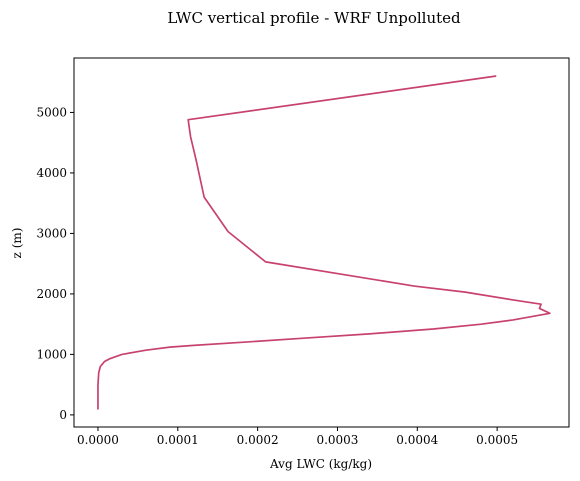 The width and height of the screenshot is (580, 481). Describe the element at coordinates (417, 440) in the screenshot. I see `x-tick-label: 0.0004` at that location.